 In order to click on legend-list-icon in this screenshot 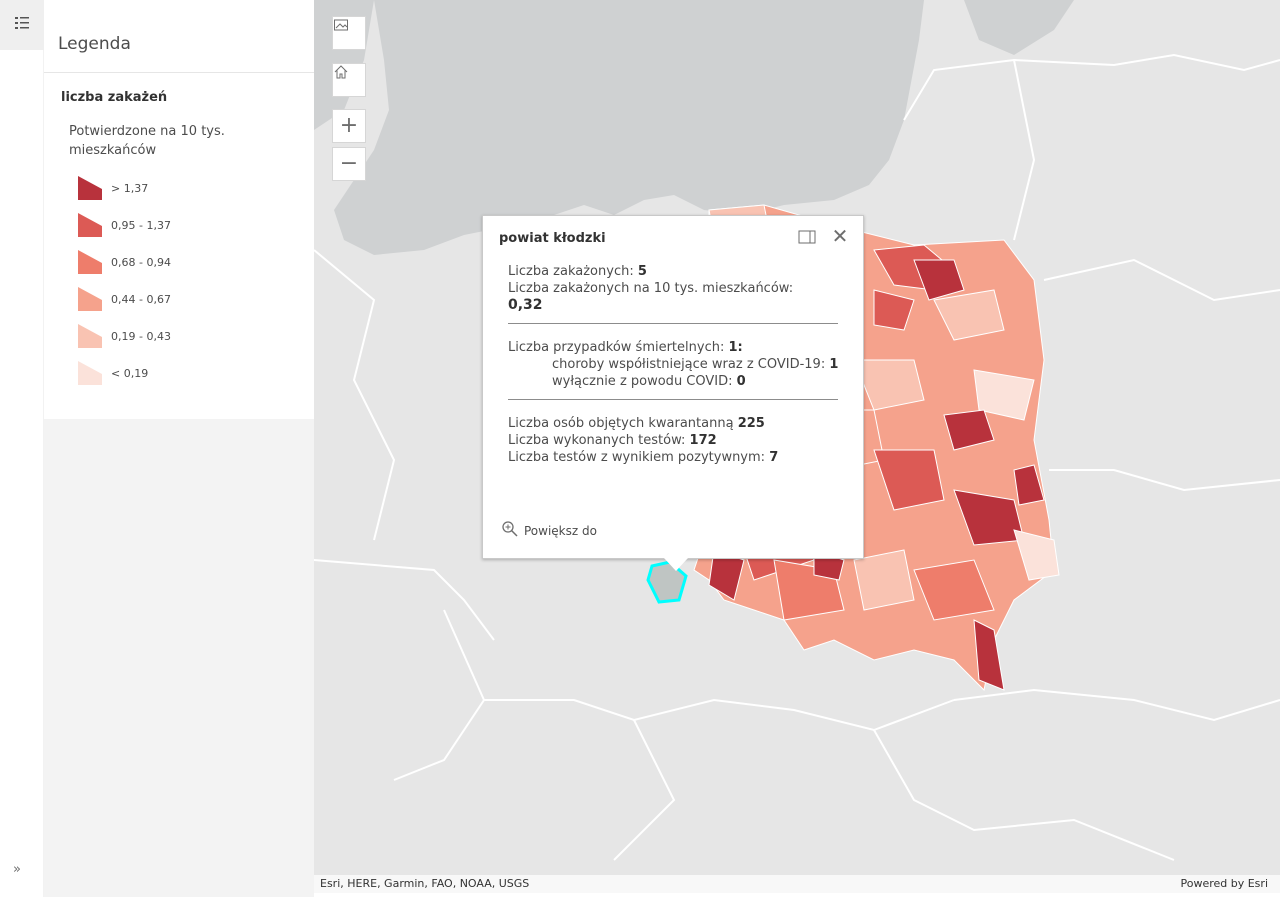, I will do `click(22, 25)`.